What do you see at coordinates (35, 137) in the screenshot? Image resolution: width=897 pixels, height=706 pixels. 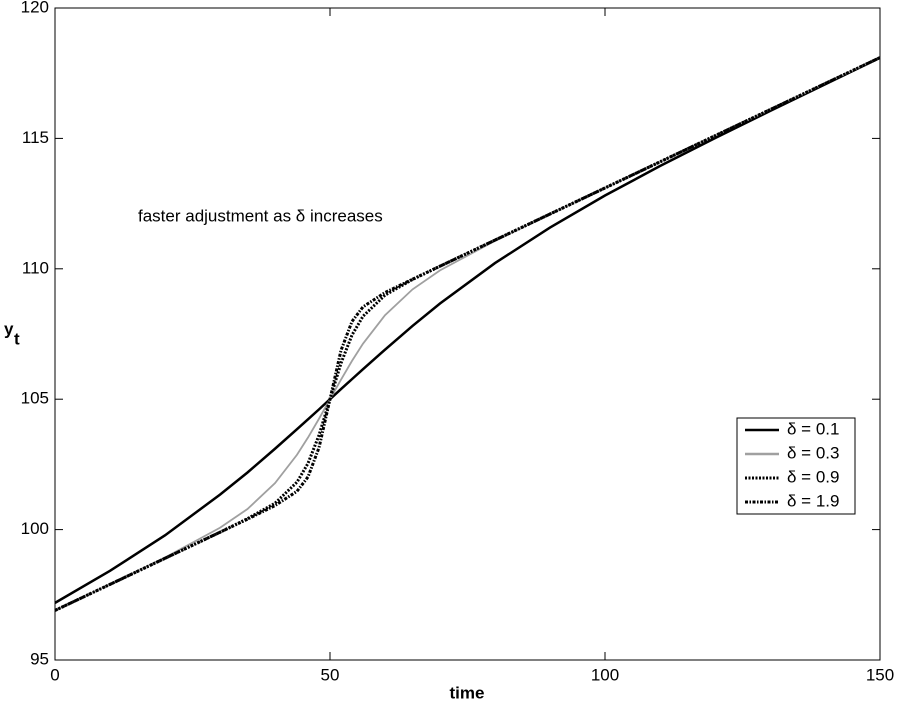 I see `y-tick-label: 115` at bounding box center [35, 137].